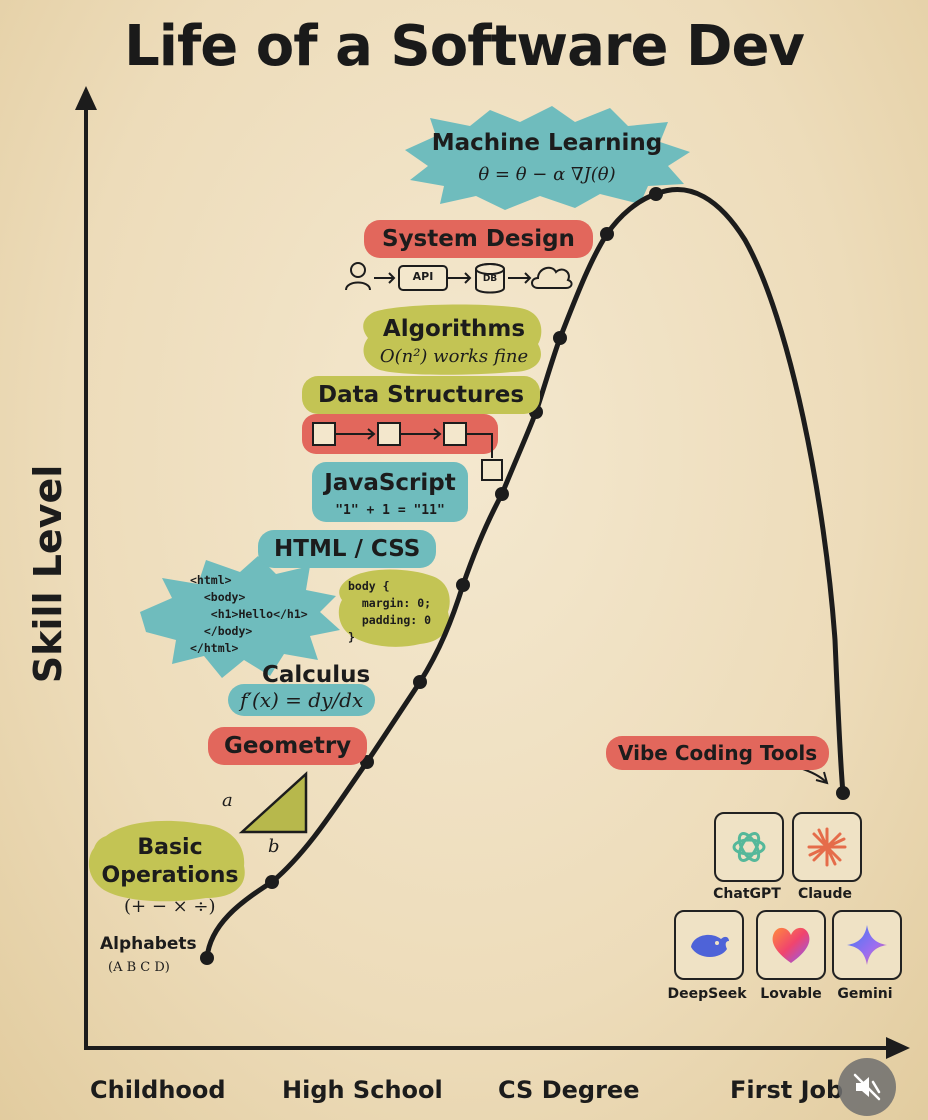 This screenshot has height=1120, width=928. I want to click on marker-system-design, so click(607, 234).